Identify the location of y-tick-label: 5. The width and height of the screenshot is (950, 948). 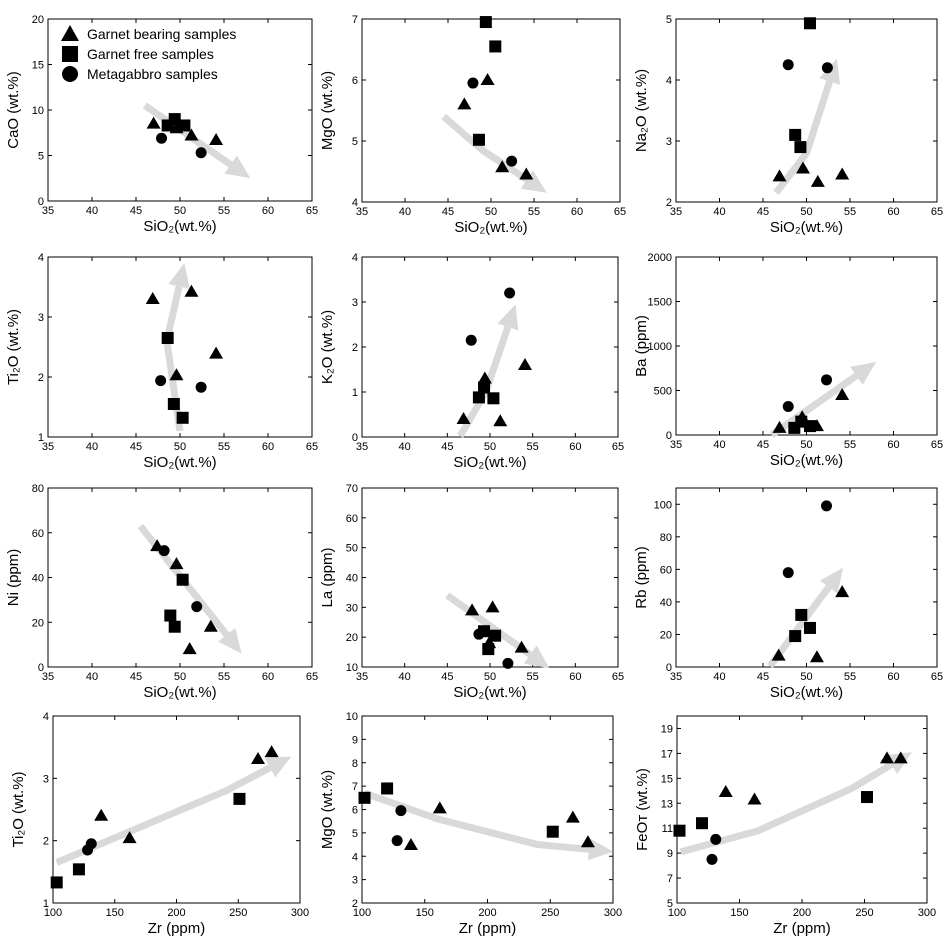
(669, 20).